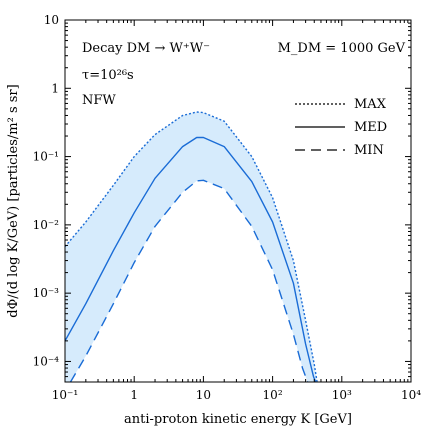 This screenshot has height=431, width=426. What do you see at coordinates (51, 20) in the screenshot?
I see `y-tick-label: 10` at bounding box center [51, 20].